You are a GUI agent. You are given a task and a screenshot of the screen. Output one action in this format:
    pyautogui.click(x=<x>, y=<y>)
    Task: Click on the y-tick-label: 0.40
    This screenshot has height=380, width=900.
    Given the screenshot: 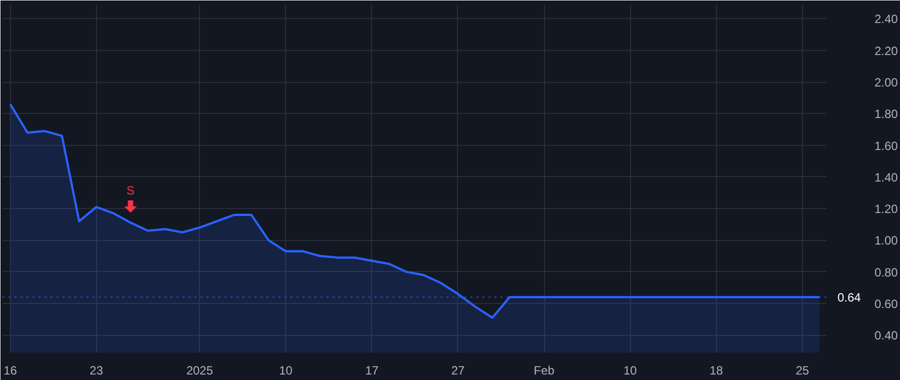 What is the action you would take?
    pyautogui.click(x=886, y=335)
    